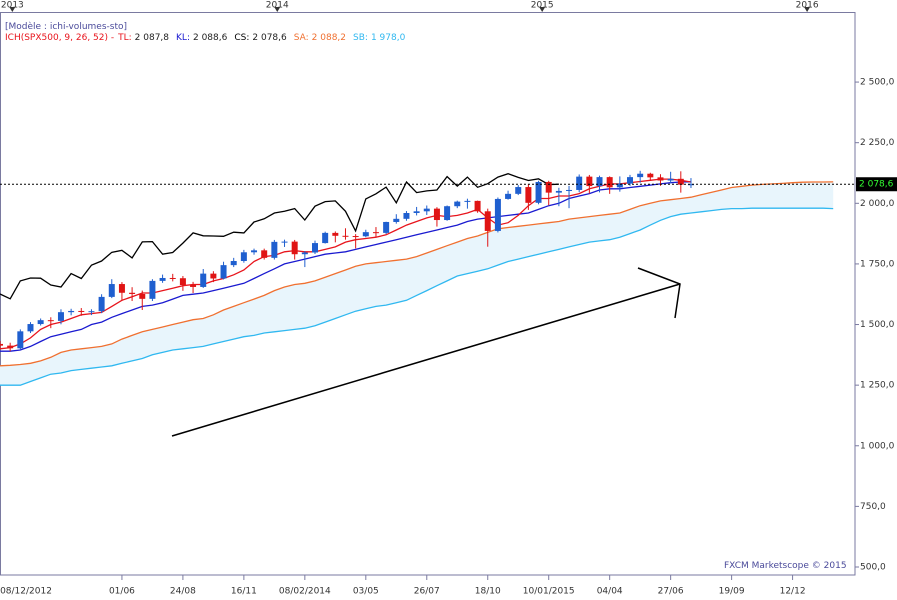 The width and height of the screenshot is (897, 600). I want to click on indicator-line, so click(279, 236).